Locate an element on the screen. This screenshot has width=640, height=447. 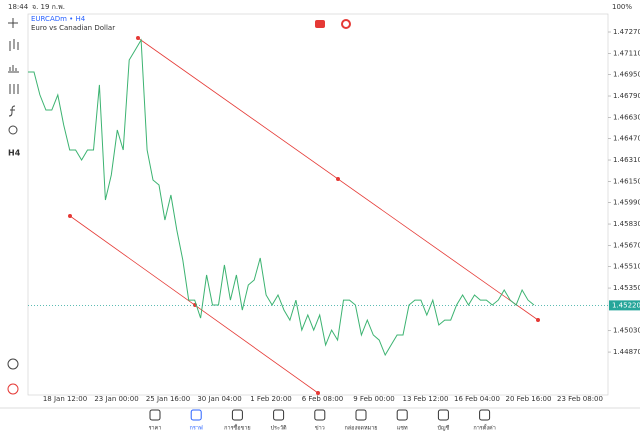
current-price-label: 1.45220 is located at coordinates (626, 305).